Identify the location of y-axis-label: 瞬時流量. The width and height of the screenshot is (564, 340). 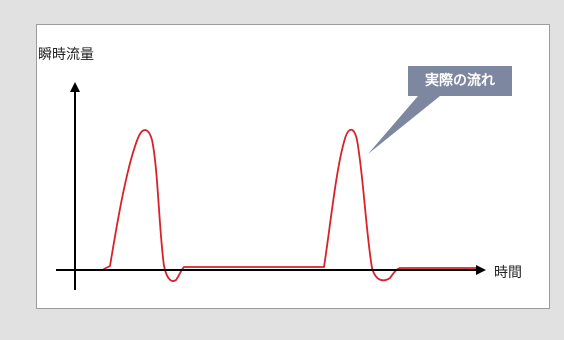
(66, 55).